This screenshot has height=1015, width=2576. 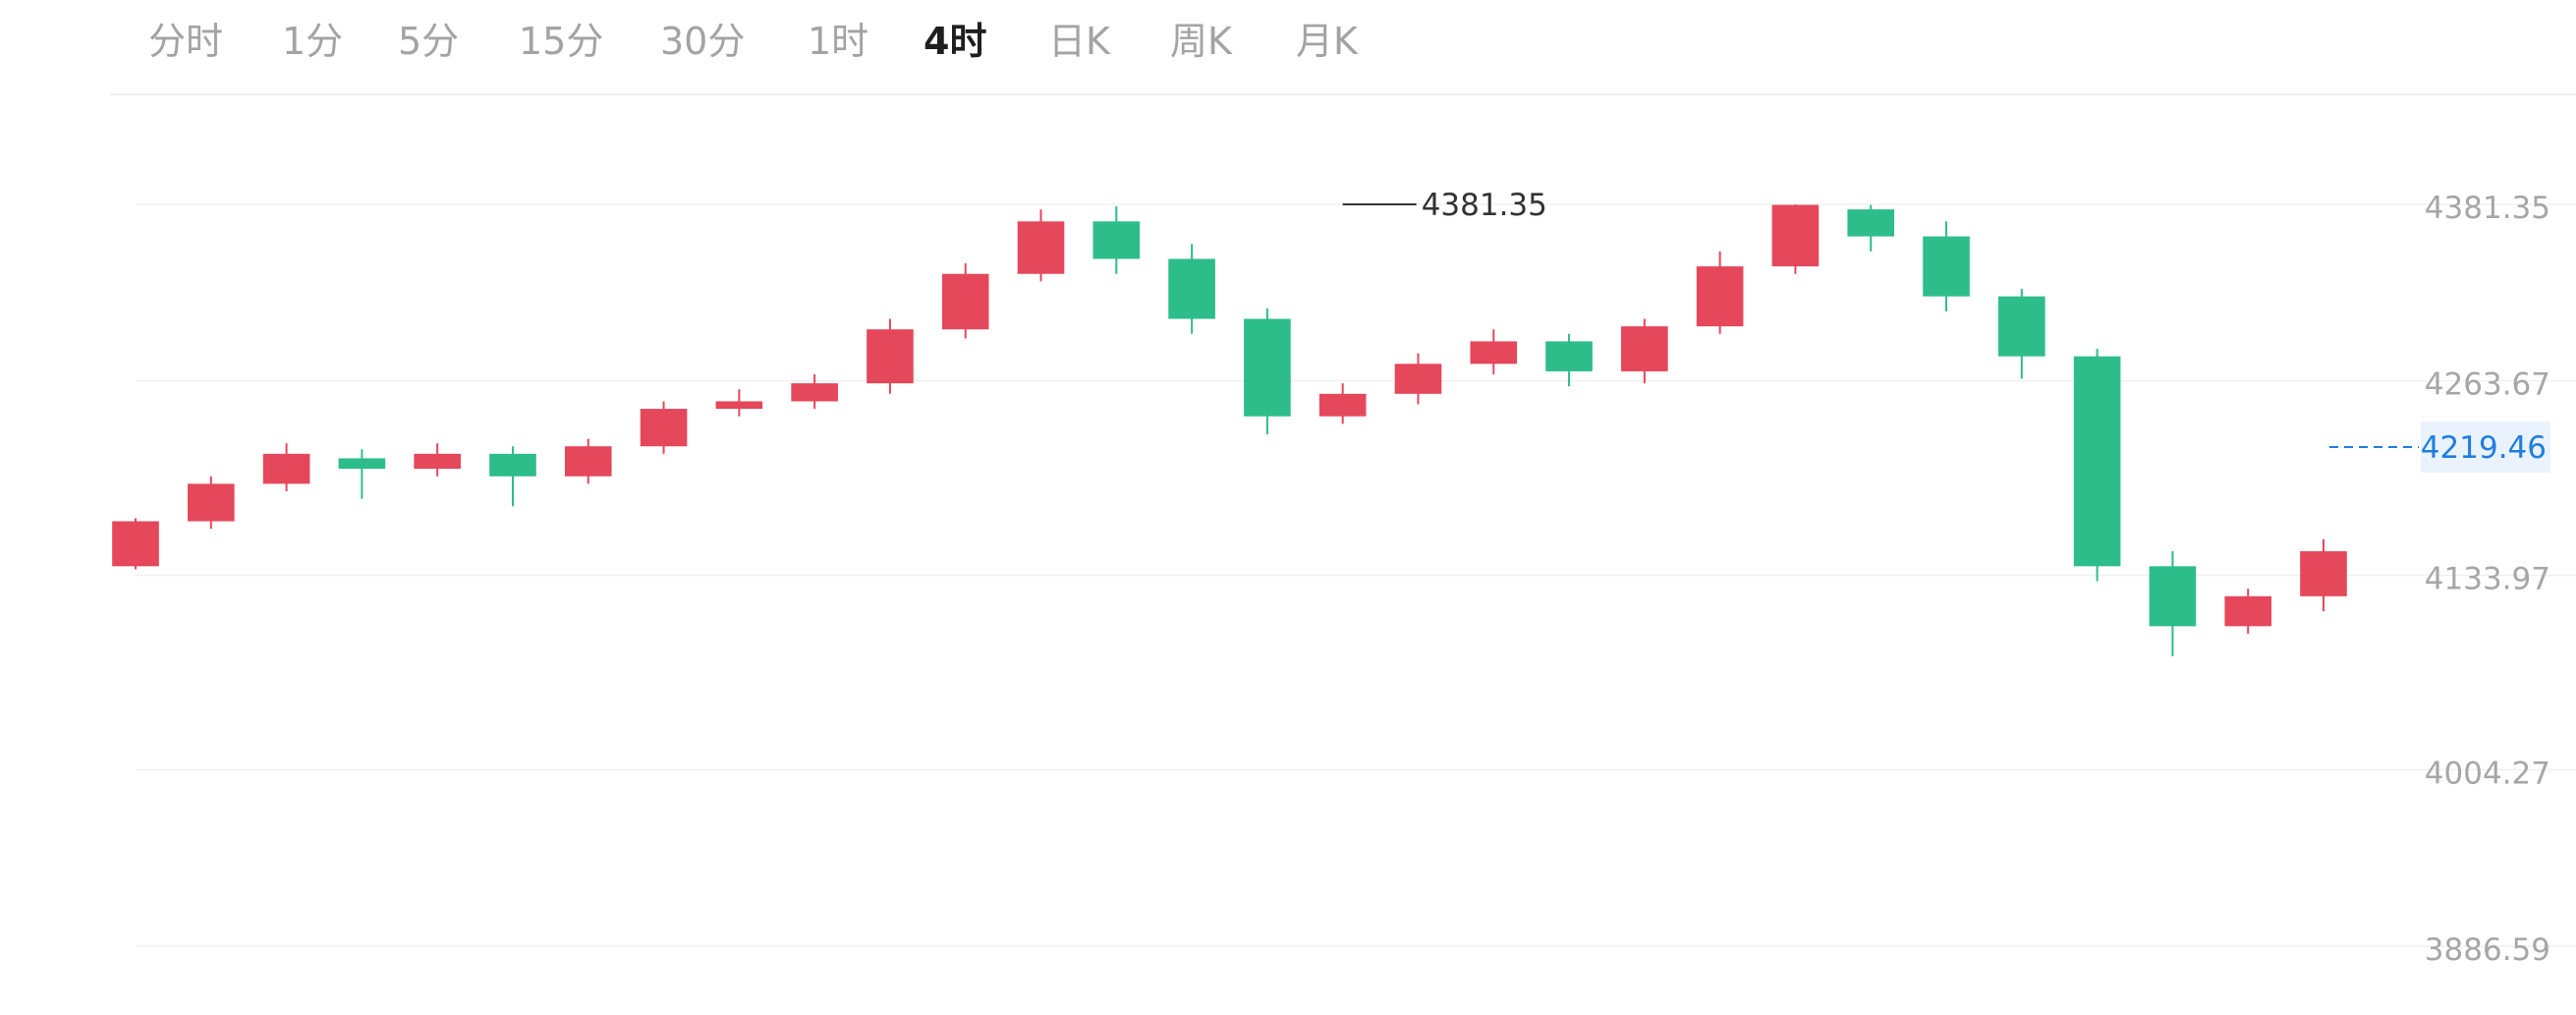 What do you see at coordinates (429, 41) in the screenshot?
I see `tab-5min: 5分` at bounding box center [429, 41].